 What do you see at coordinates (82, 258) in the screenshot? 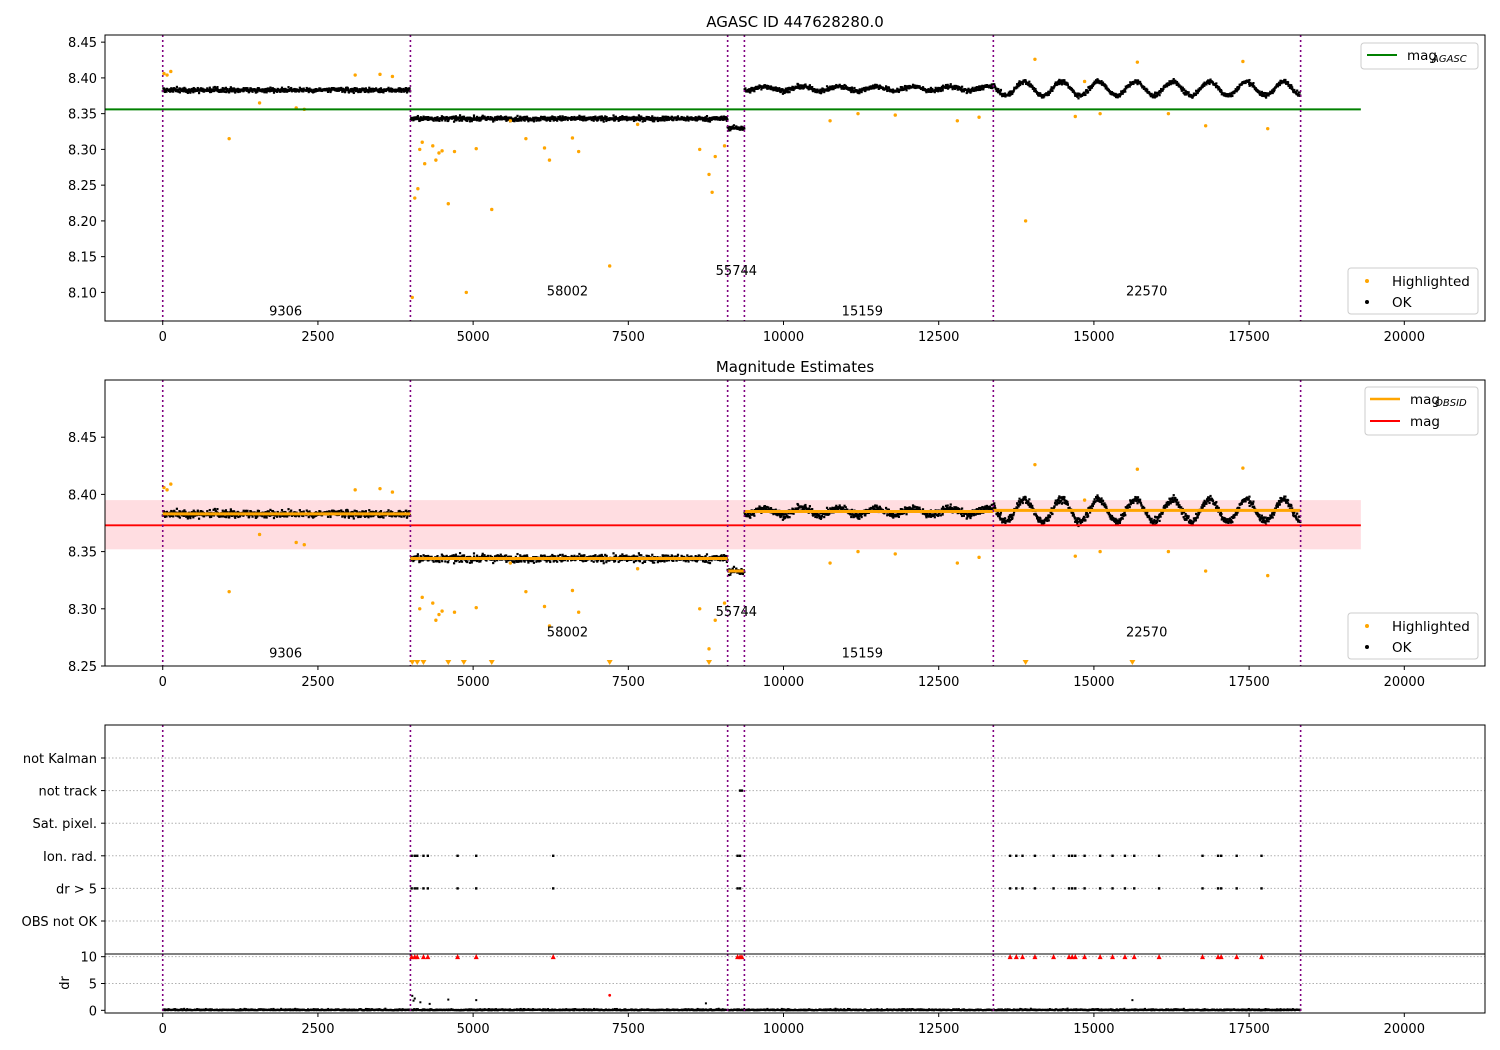
I see `y-tick-label: 8.15` at bounding box center [82, 258].